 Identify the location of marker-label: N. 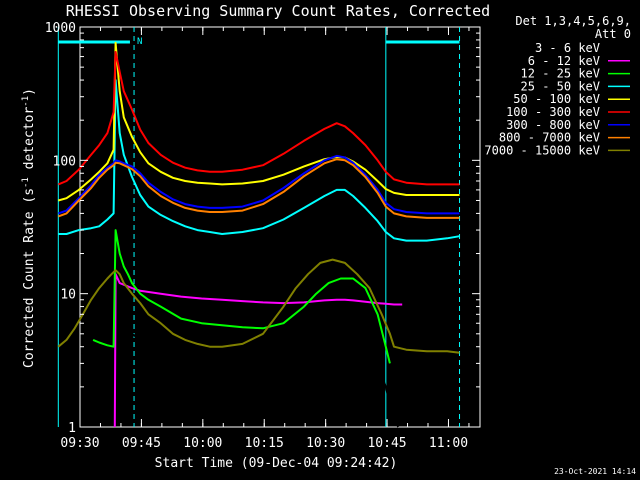
(139, 42).